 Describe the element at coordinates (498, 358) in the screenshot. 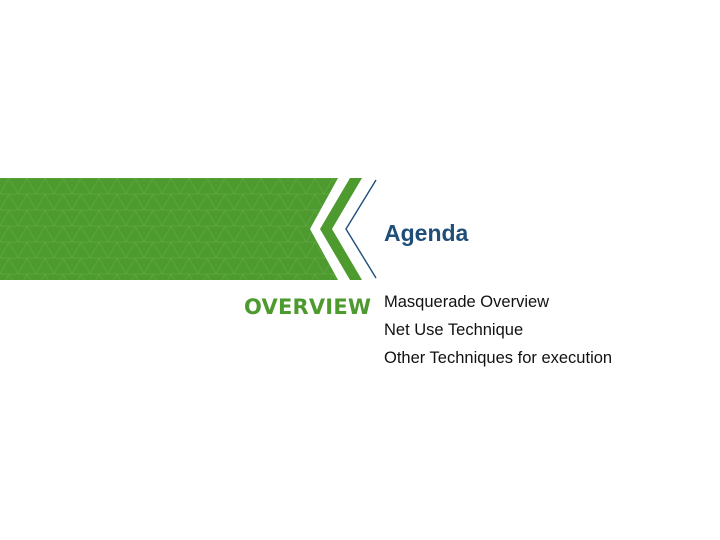

I see `agenda-item: Other Techniques for execution` at that location.